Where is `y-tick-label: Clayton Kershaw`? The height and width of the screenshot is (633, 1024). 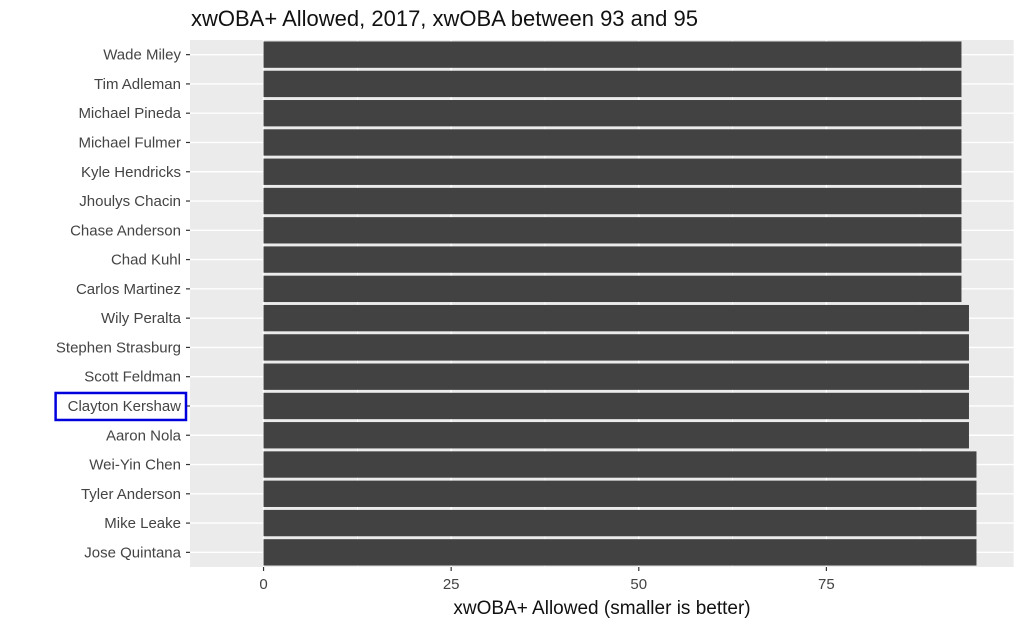
y-tick-label: Clayton Kershaw is located at coordinates (125, 406).